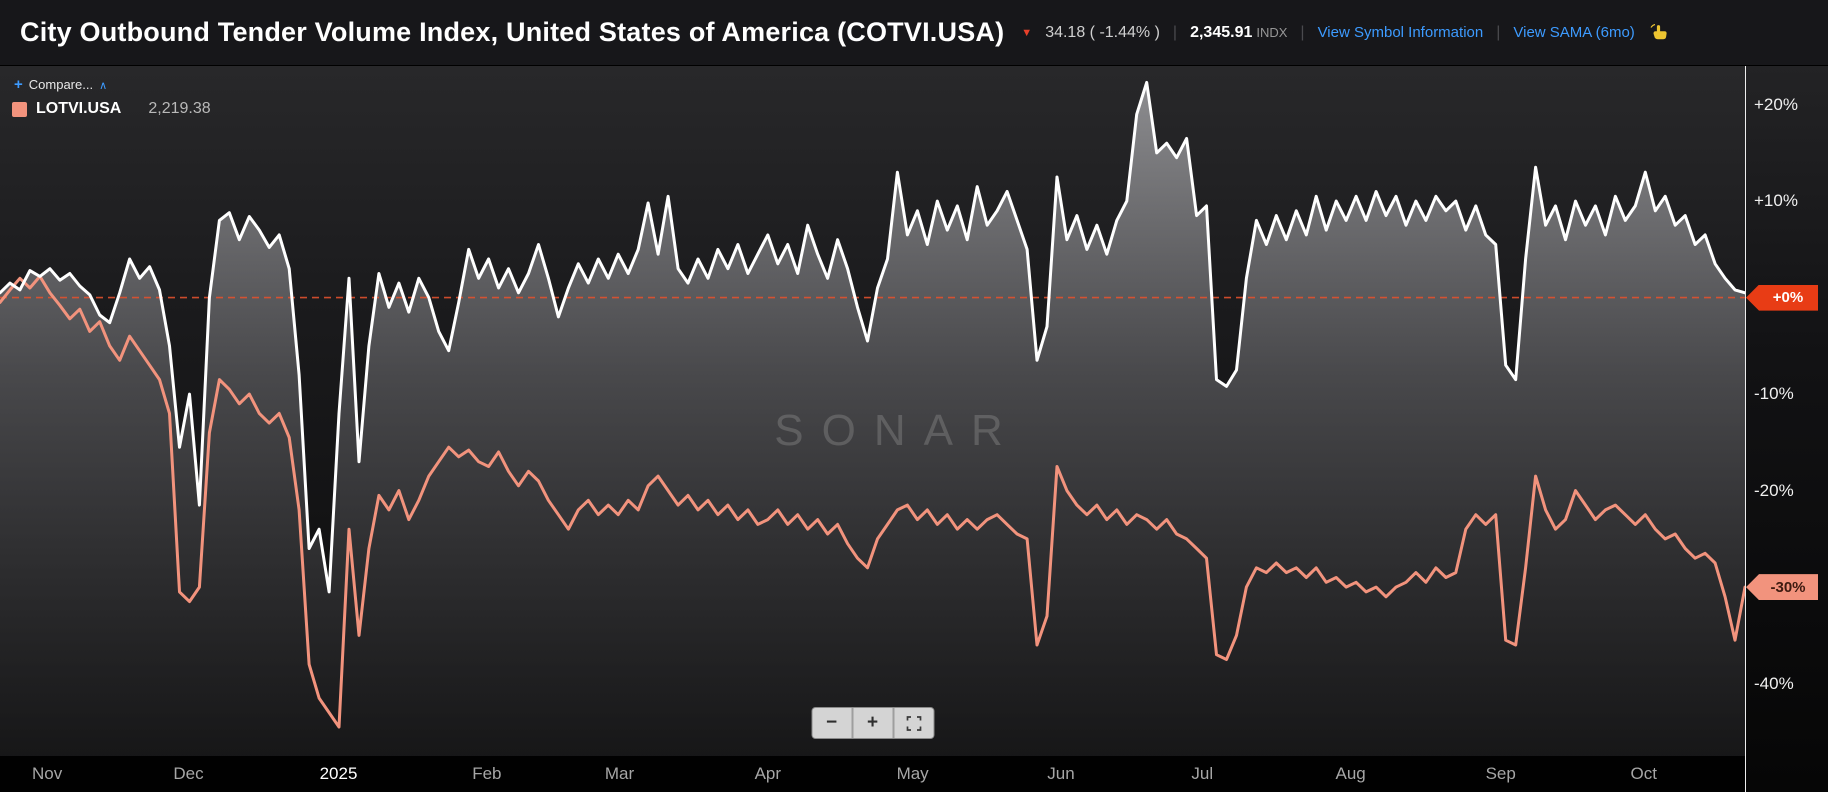 The height and width of the screenshot is (792, 1828). What do you see at coordinates (1774, 394) in the screenshot?
I see `y-tick-label: -10%` at bounding box center [1774, 394].